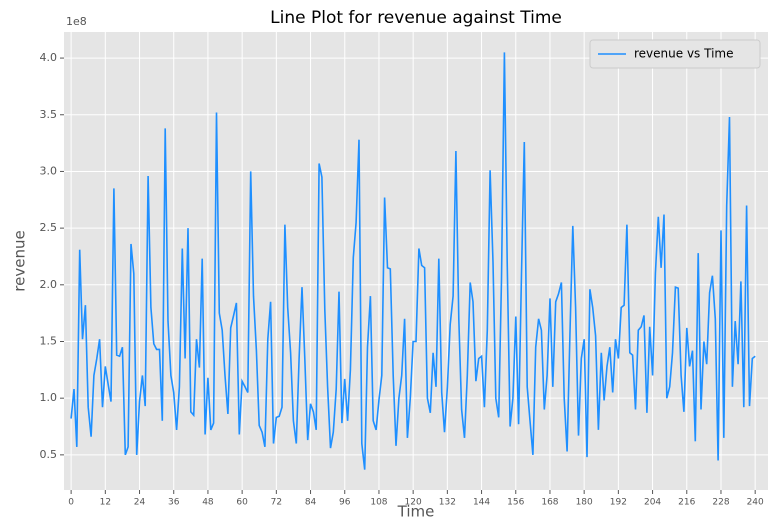 The image size is (776, 524). What do you see at coordinates (515, 503) in the screenshot?
I see `x-tick-label: 156` at bounding box center [515, 503].